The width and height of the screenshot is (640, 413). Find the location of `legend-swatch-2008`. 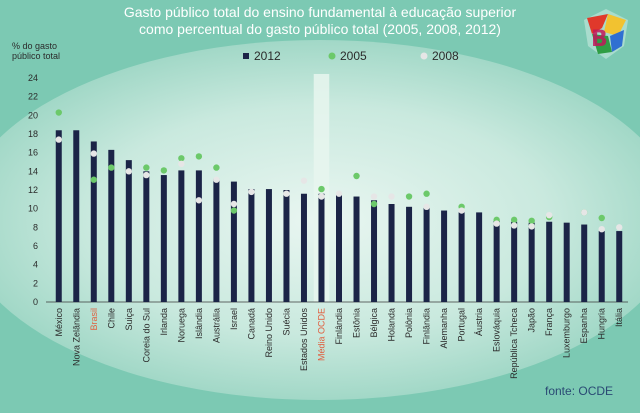

legend-swatch-2008 is located at coordinates (424, 56).